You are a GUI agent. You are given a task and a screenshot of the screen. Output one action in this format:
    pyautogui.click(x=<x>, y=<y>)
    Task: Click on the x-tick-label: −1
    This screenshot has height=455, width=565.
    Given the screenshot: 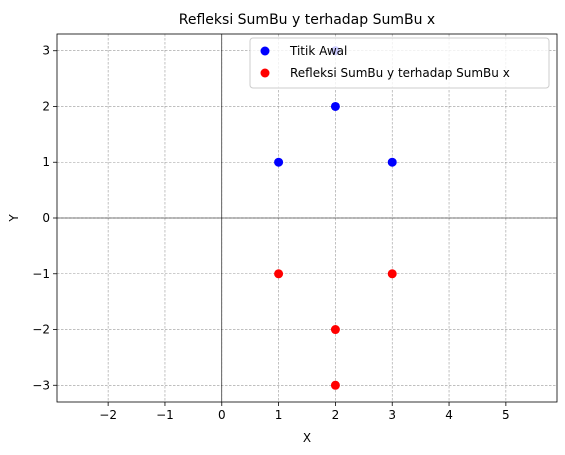 What is the action you would take?
    pyautogui.click(x=165, y=415)
    